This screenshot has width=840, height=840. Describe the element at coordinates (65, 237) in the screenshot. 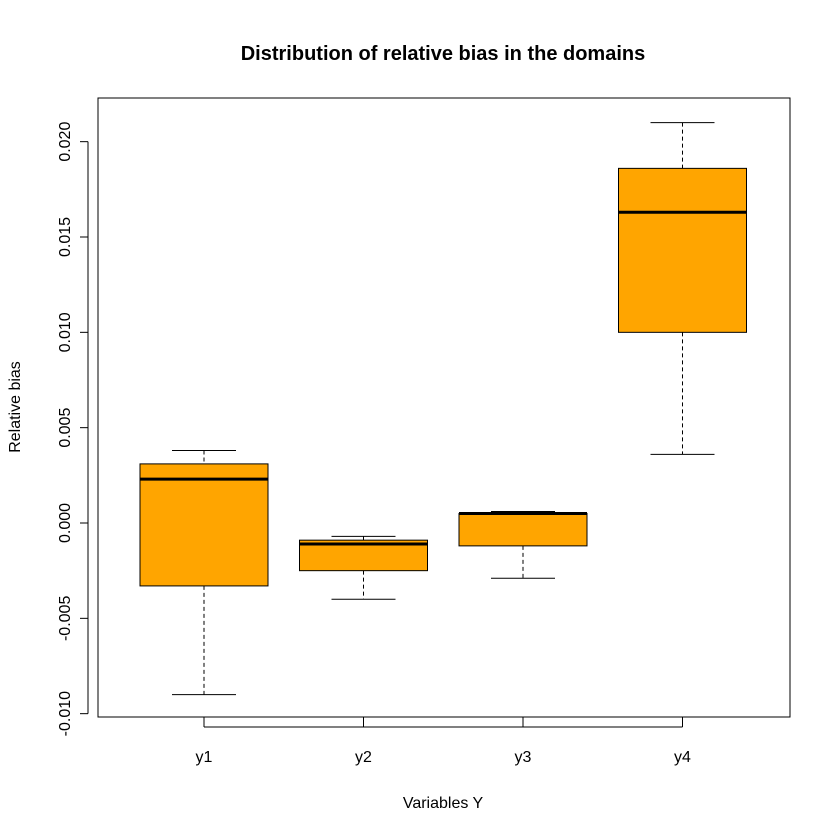

I see `y-tick-label: 0.015` at that location.